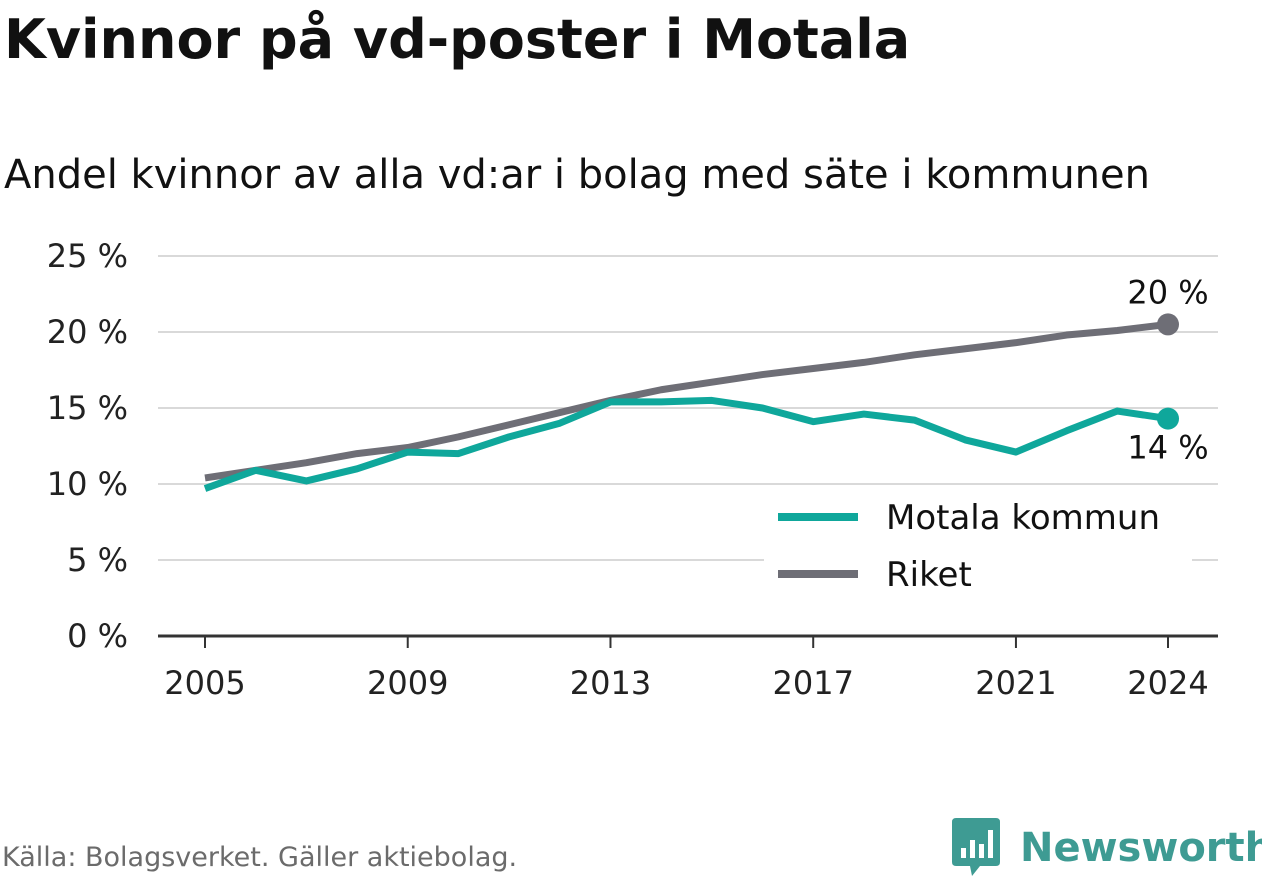 This screenshot has width=1262, height=879. Describe the element at coordinates (87, 484) in the screenshot. I see `y-tick-label: 10 %` at that location.